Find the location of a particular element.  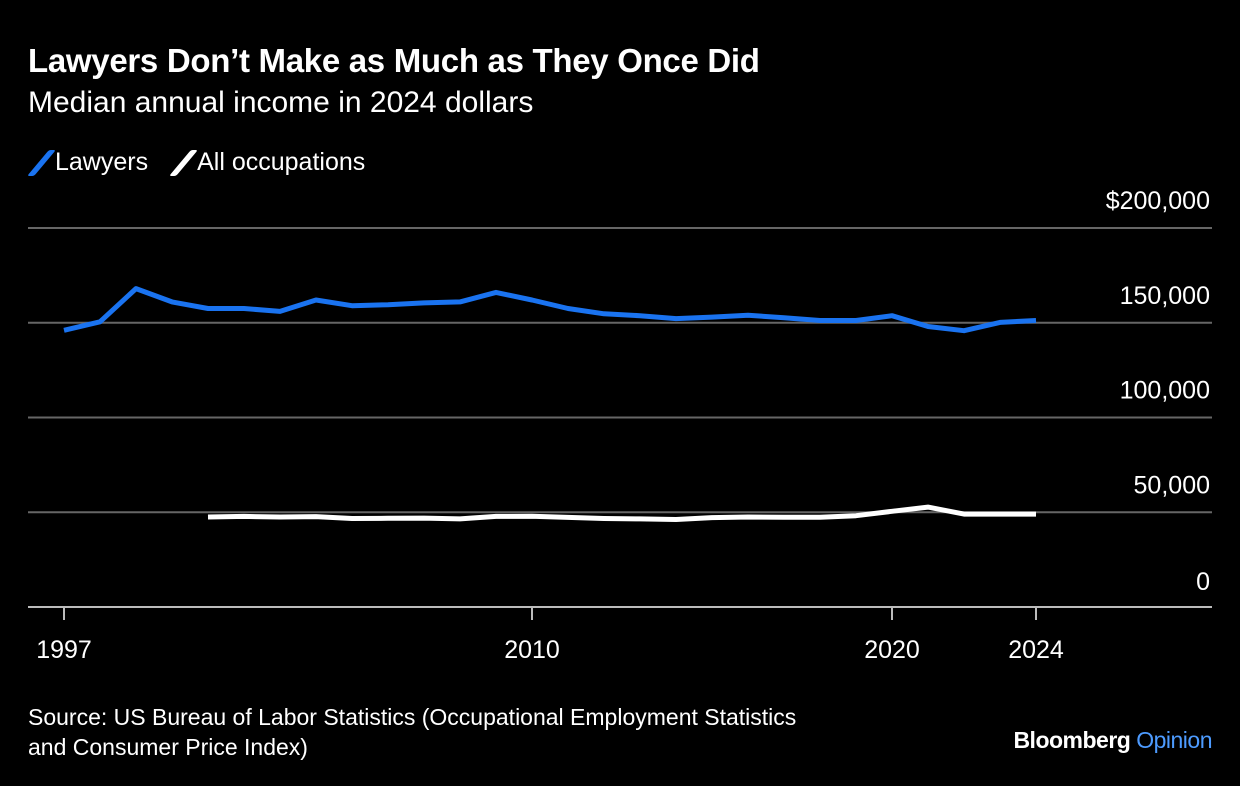

x-tick-label: 2020 is located at coordinates (892, 650).